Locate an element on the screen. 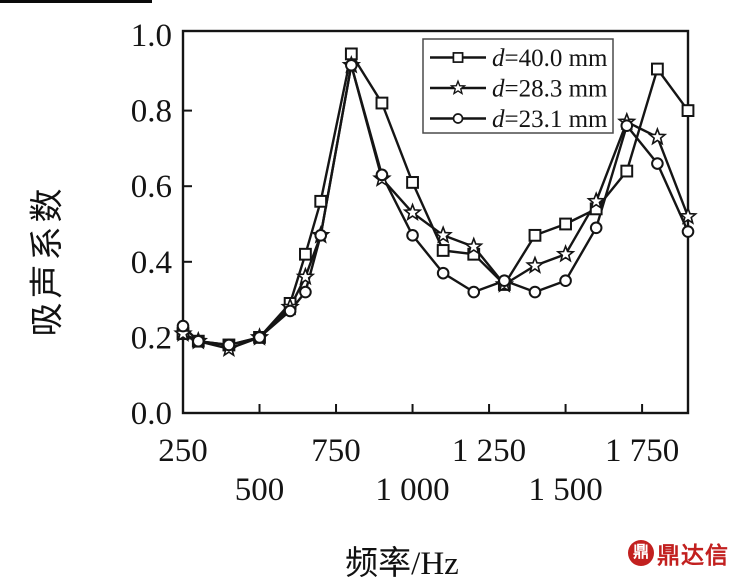 Image resolution: width=738 pixels, height=581 pixels. y-tick-label: 0.8 is located at coordinates (151, 112).